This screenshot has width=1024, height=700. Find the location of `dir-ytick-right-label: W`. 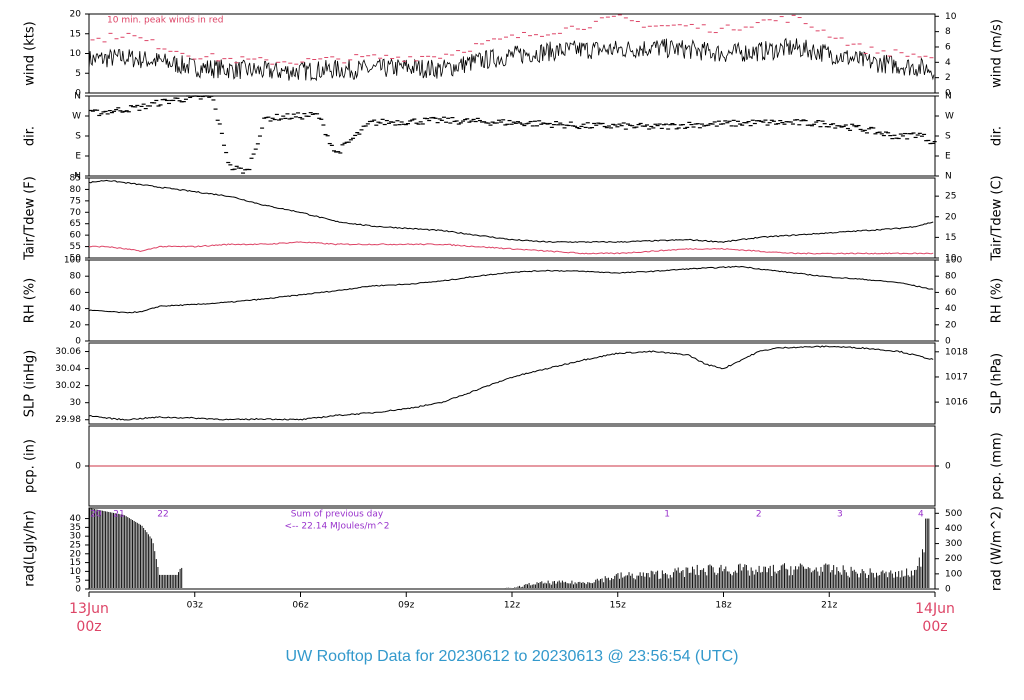

dir-ytick-right-label: W is located at coordinates (949, 117).